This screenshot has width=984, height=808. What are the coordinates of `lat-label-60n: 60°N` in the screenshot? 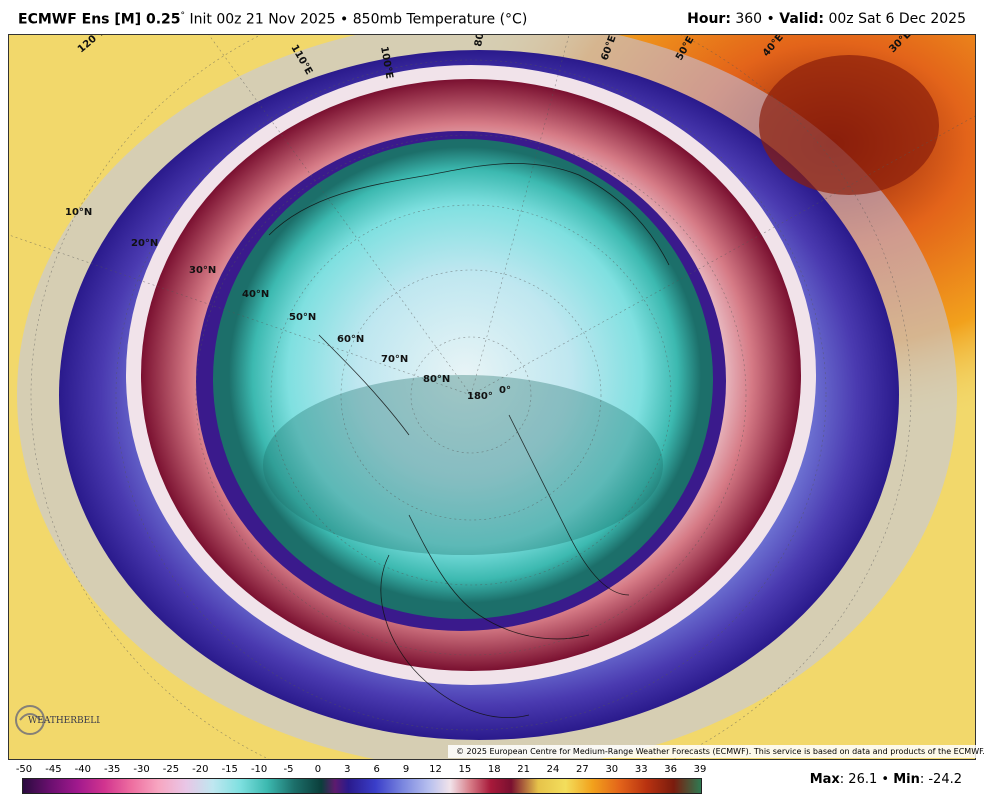 It's located at (350, 339).